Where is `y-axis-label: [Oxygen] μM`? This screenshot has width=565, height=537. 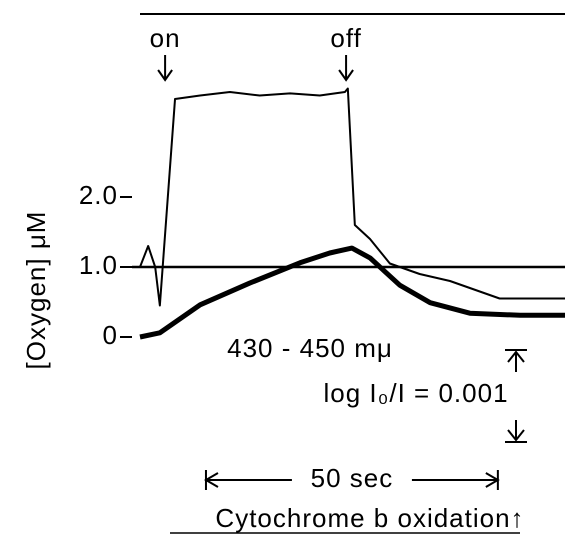
y-axis-label: [Oxygen] μM is located at coordinates (36, 290).